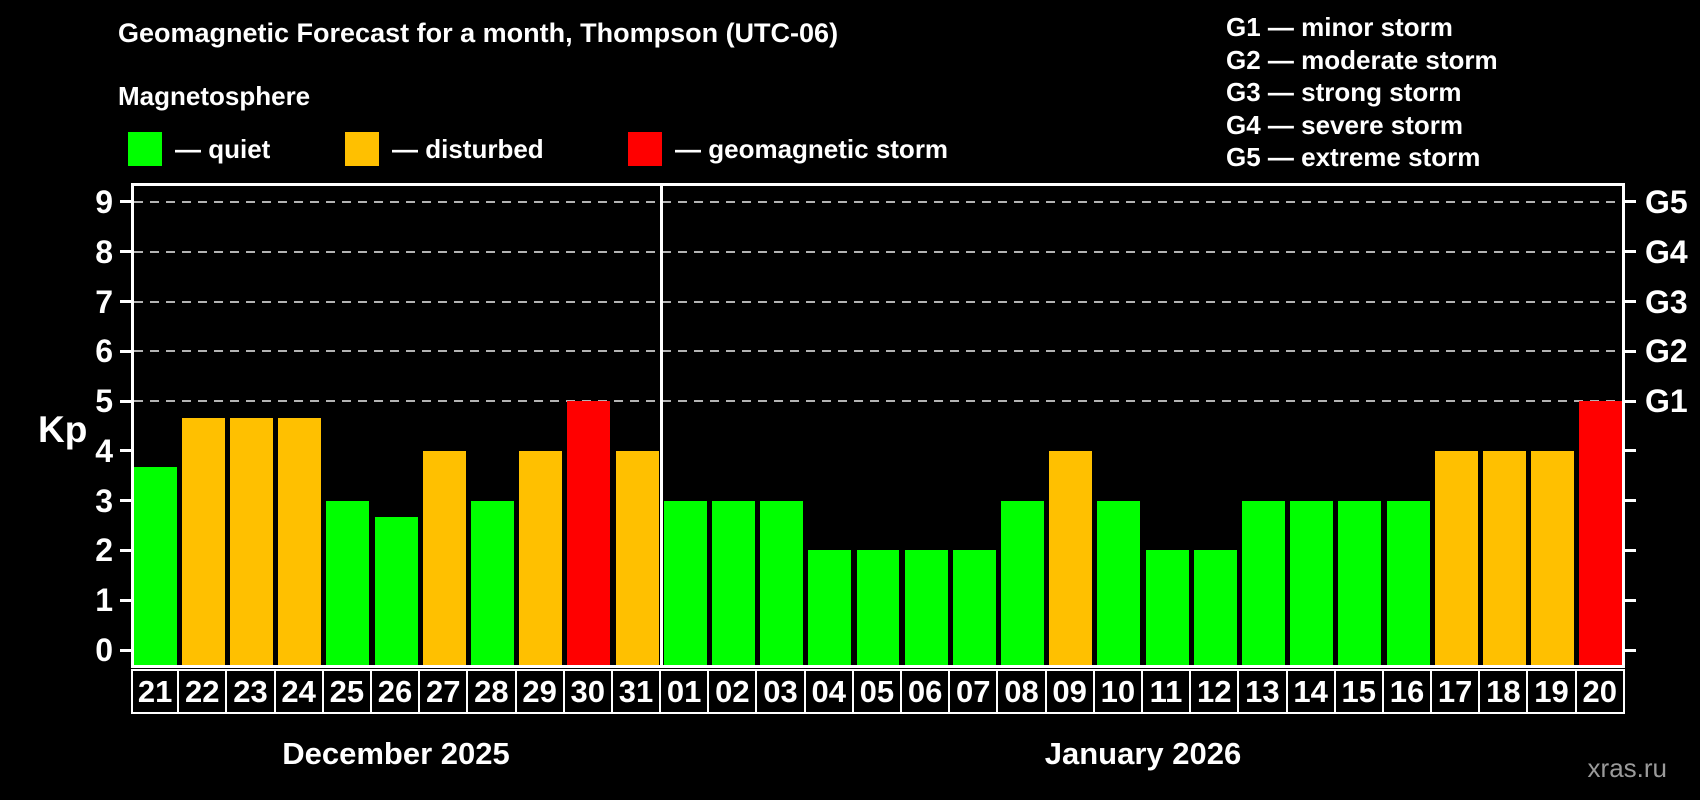 The image size is (1700, 800). What do you see at coordinates (1344, 92) in the screenshot?
I see `storm-legend-line-g3: G3 — strong storm` at bounding box center [1344, 92].